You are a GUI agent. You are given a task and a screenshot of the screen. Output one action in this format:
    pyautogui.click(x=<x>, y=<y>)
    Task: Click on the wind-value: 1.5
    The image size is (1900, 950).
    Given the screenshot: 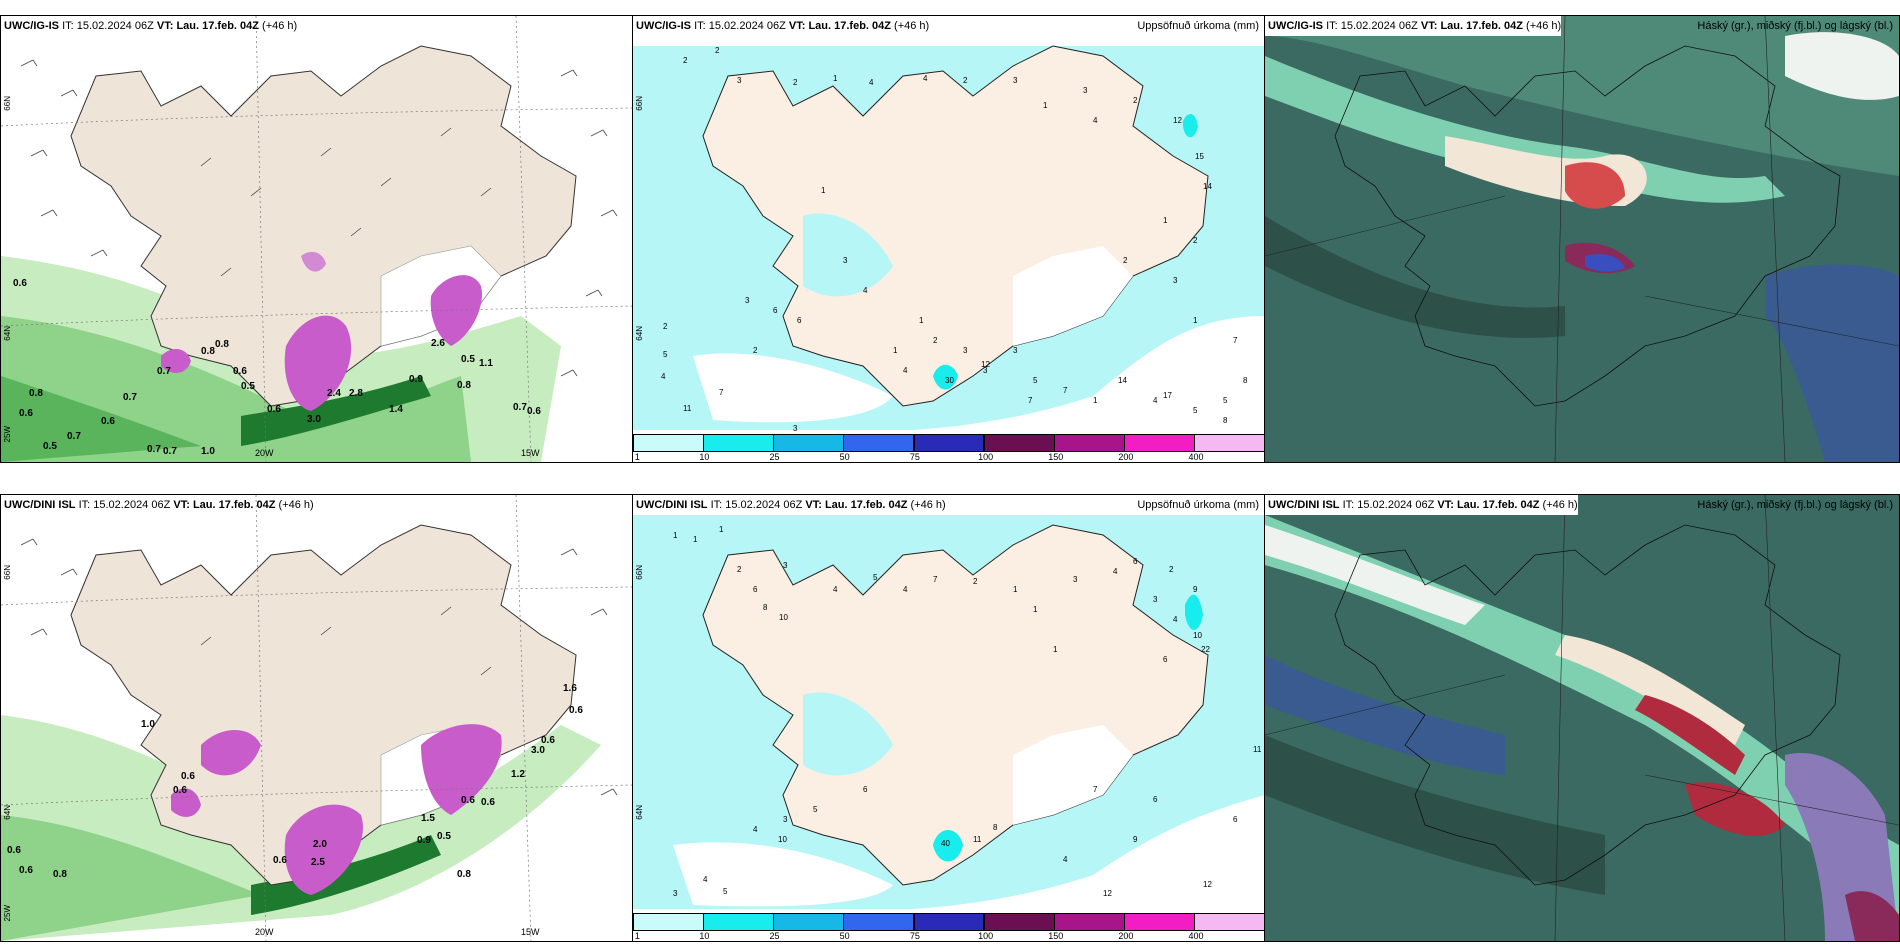 What is the action you would take?
    pyautogui.click(x=428, y=818)
    